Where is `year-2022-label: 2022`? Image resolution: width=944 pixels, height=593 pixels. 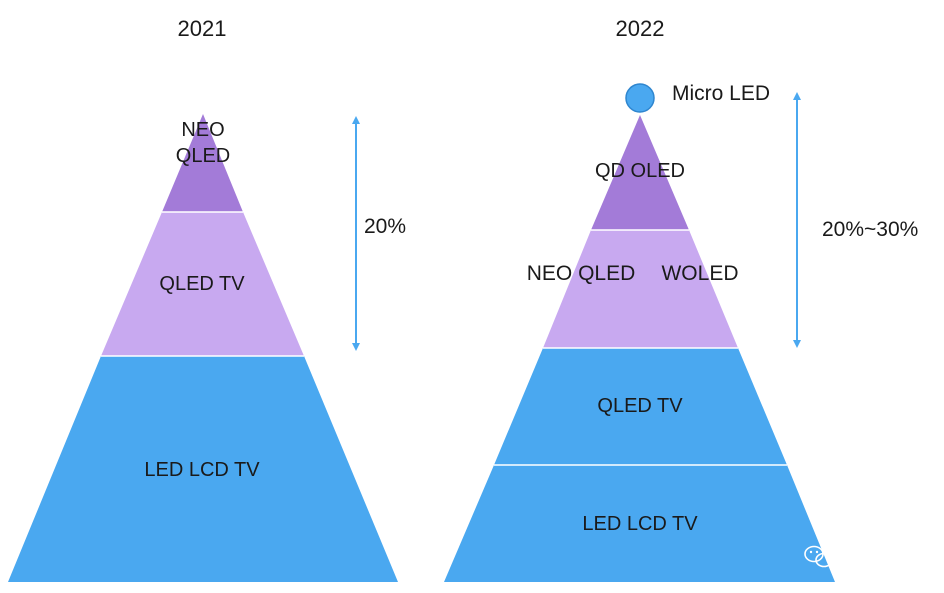 year-2022-label: 2022 is located at coordinates (640, 28).